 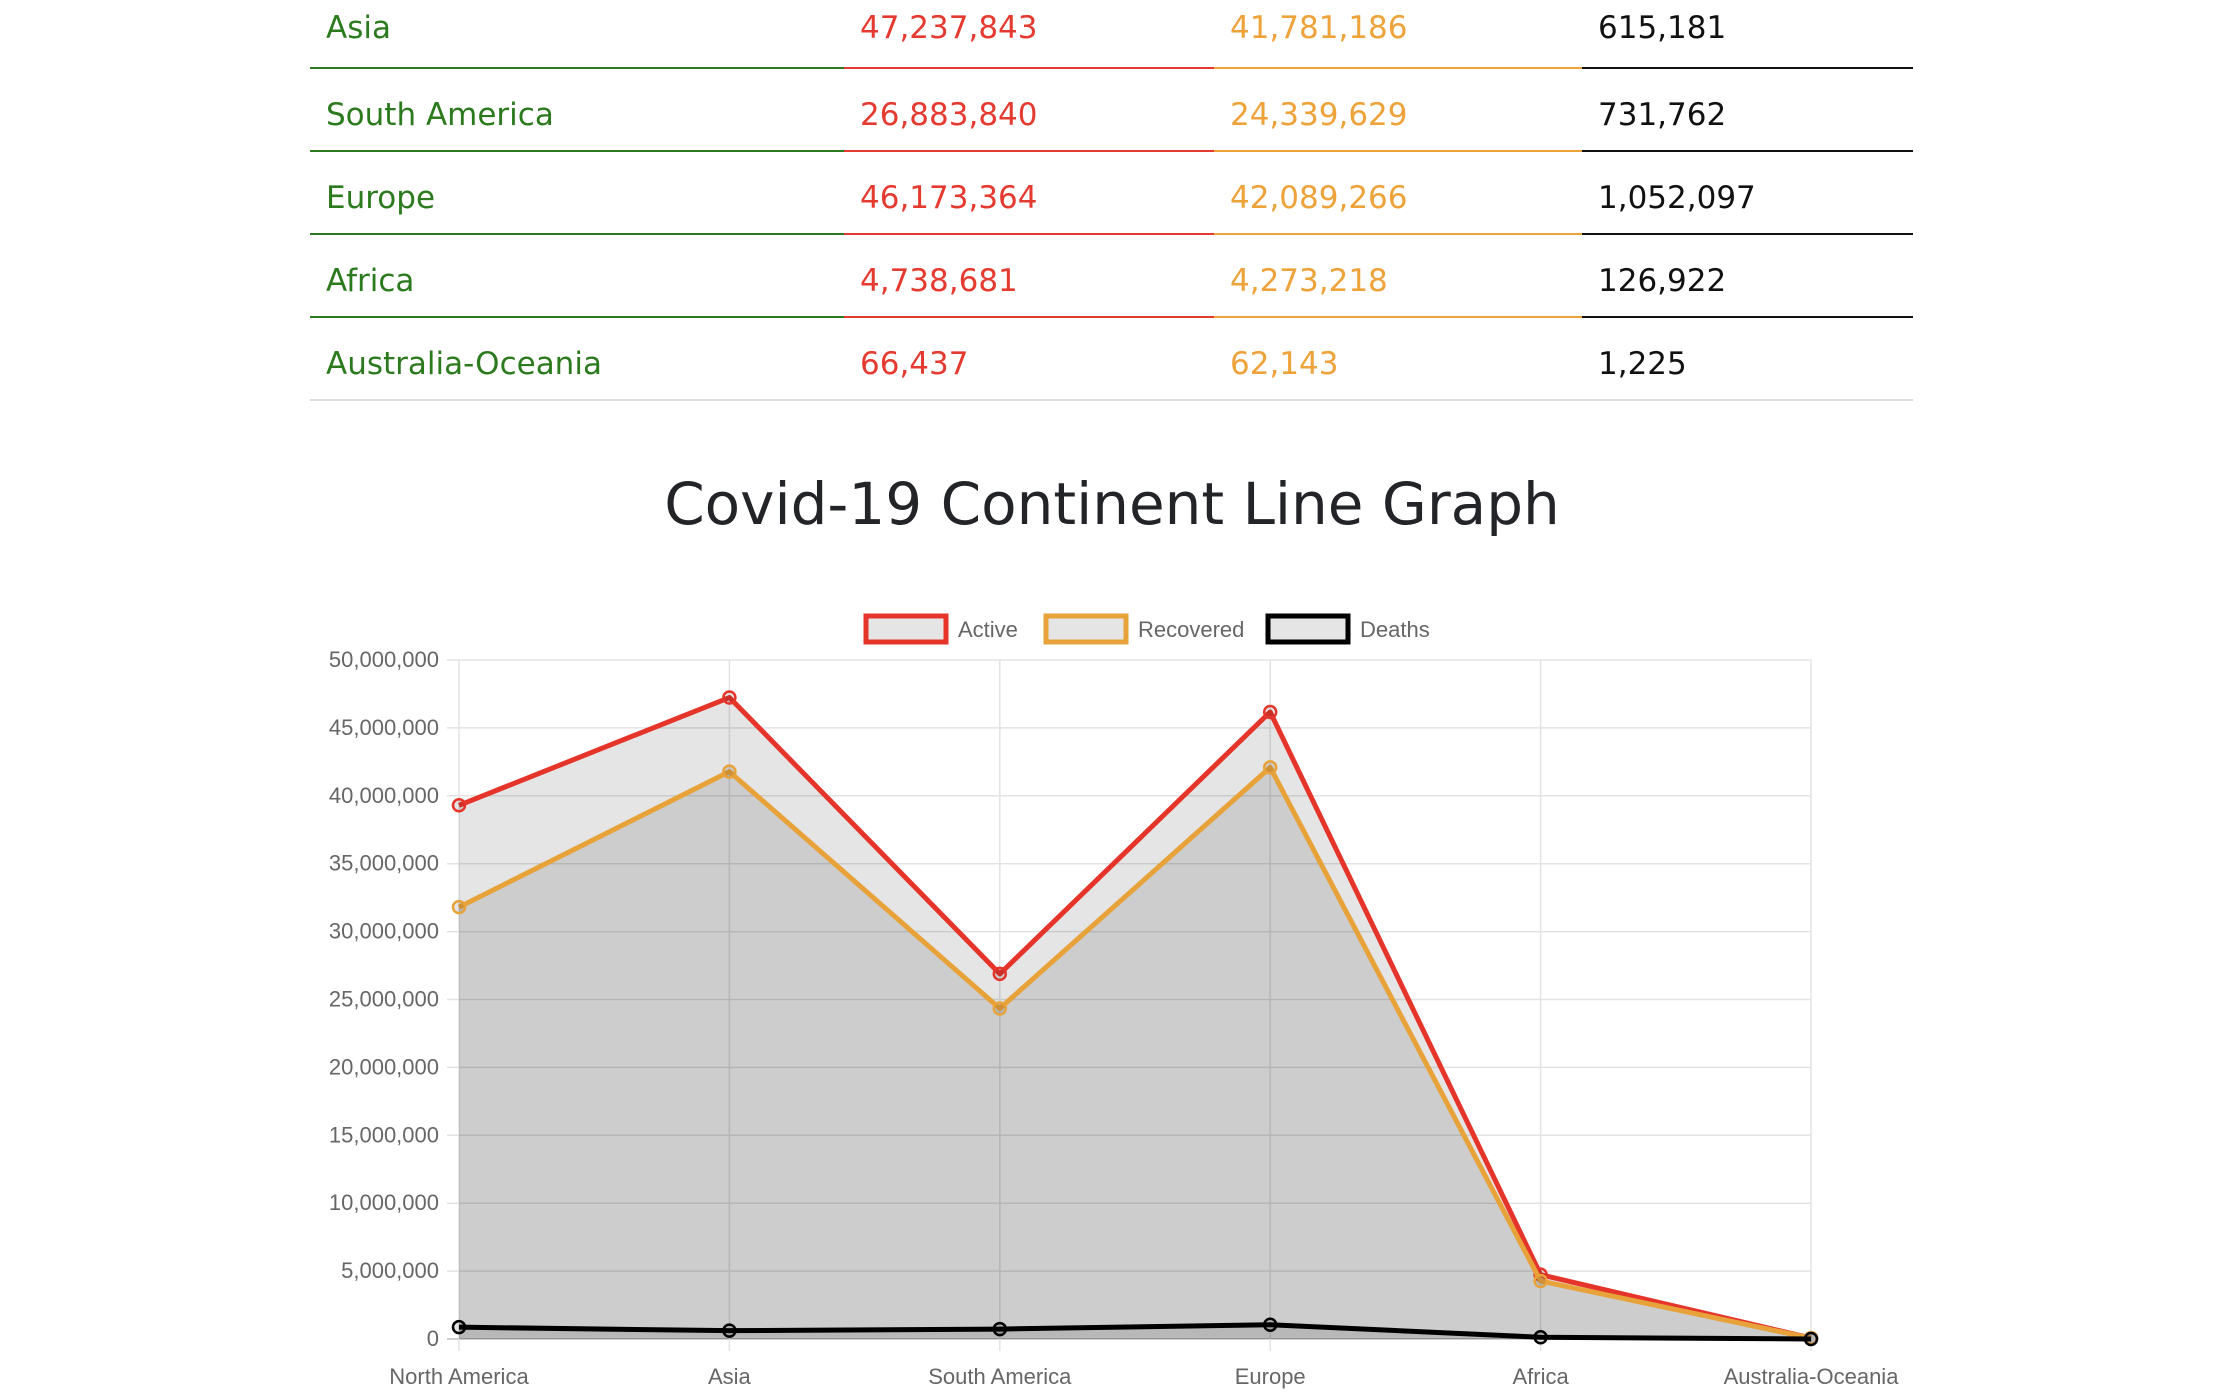 I want to click on recovered-count: 41,781,186, so click(x=1398, y=34).